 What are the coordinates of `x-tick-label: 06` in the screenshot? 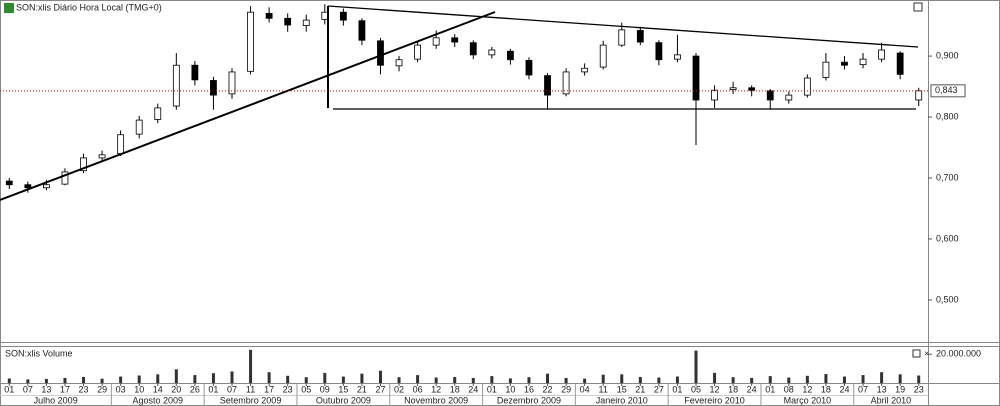 It's located at (418, 389).